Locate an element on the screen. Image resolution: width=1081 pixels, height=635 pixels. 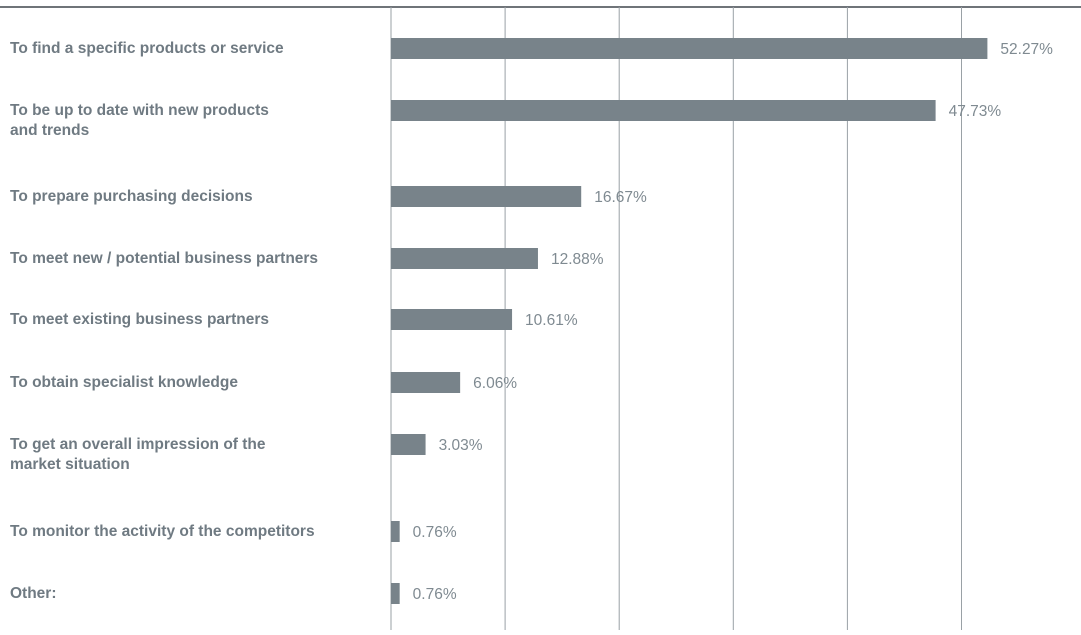
category-label: Other: is located at coordinates (33, 593).